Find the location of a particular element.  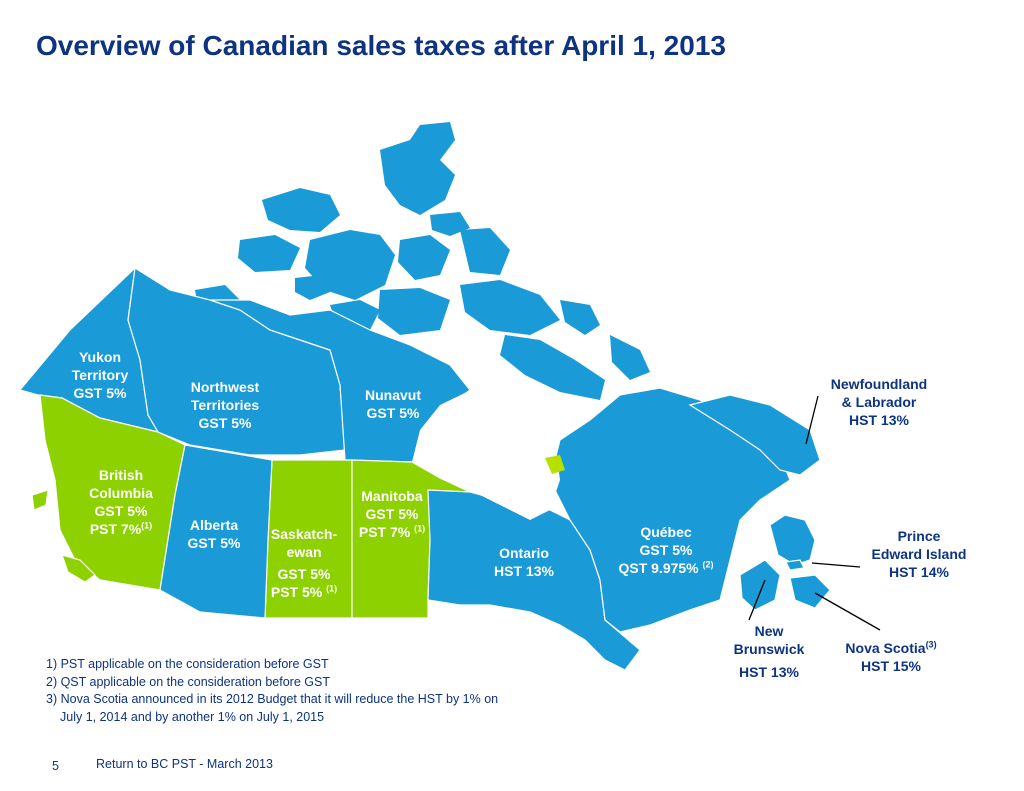

bc-label: British Columbia GST 5% PST 7%(1) is located at coordinates (121, 502).